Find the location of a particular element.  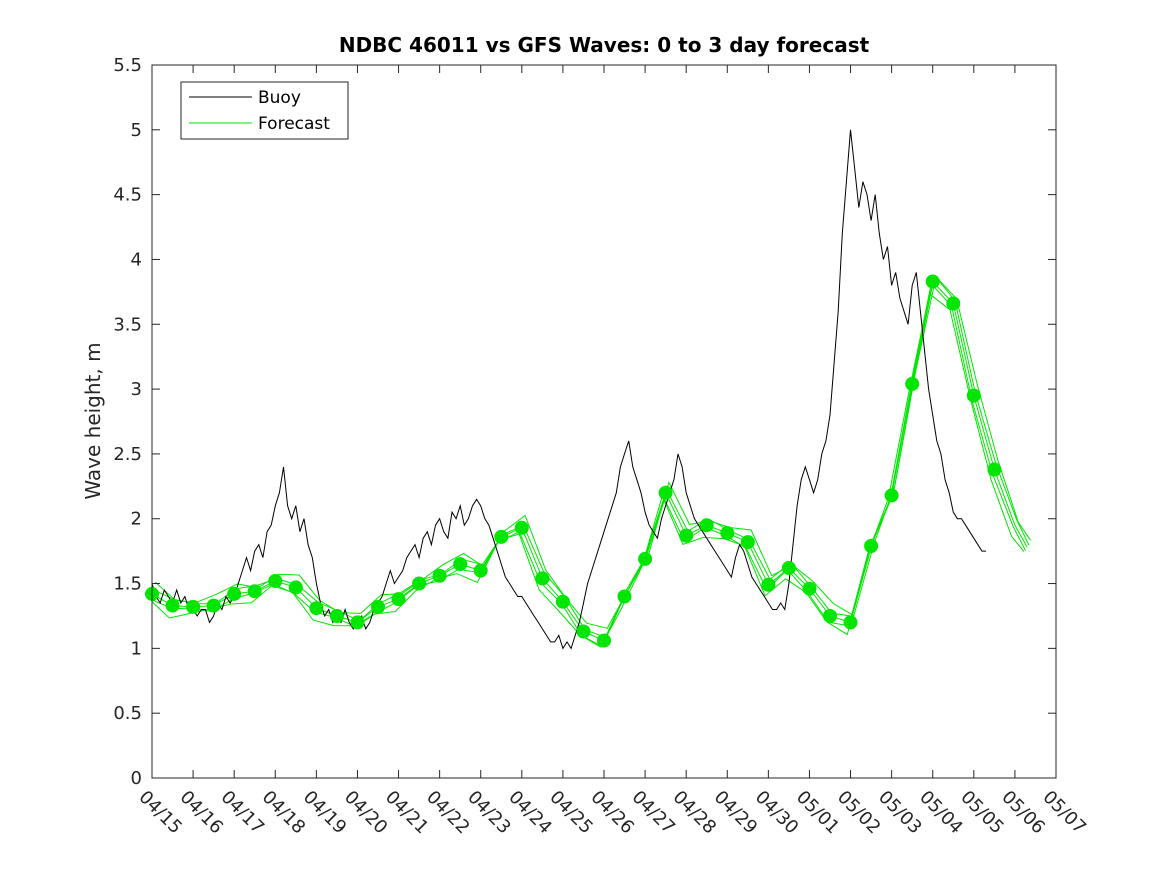

y-tick-label: 2 is located at coordinates (136, 519).